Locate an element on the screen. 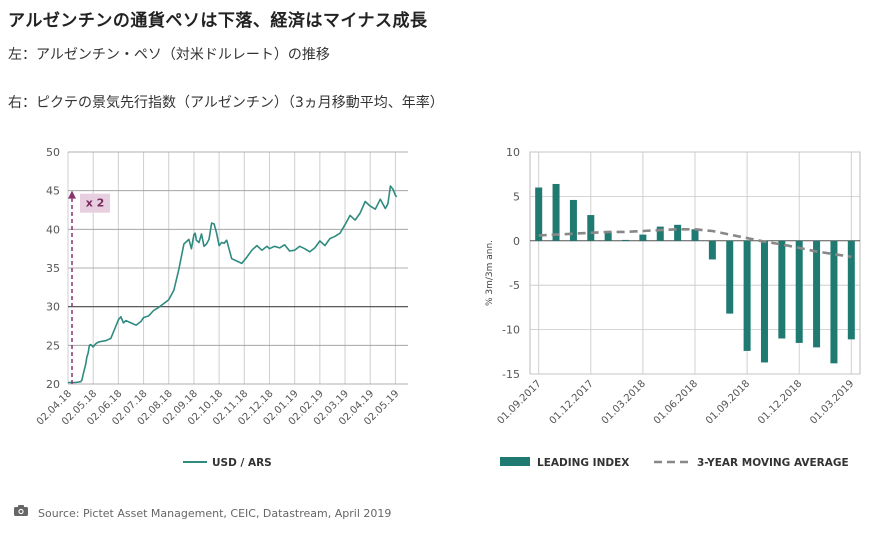  left-chart-subtitle: 左：アルゼンチン・ペソ（対米ドルレート）の推移 is located at coordinates (169, 55).